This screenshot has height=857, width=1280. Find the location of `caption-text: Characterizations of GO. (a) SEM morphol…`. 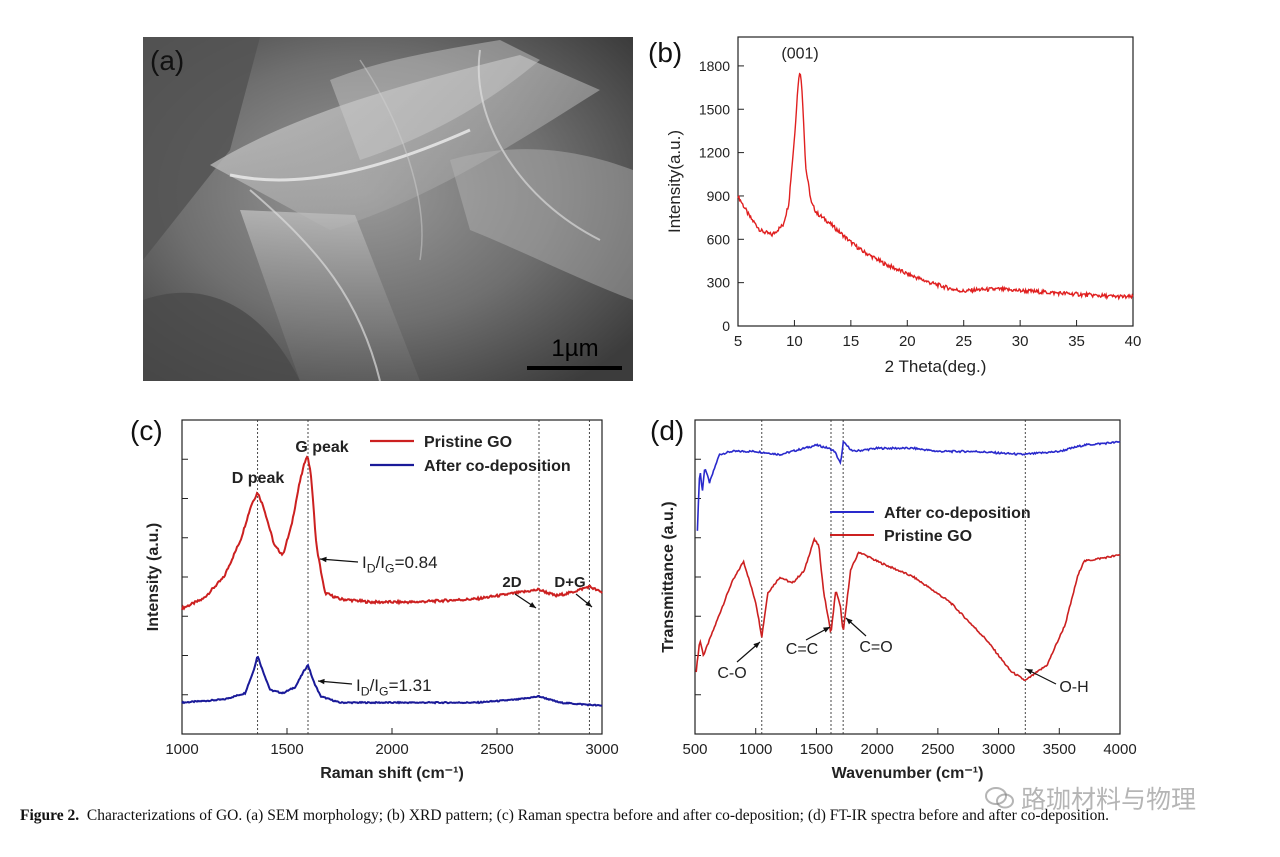

caption-text: Characterizations of GO. (a) SEM morphol… is located at coordinates (597, 815).